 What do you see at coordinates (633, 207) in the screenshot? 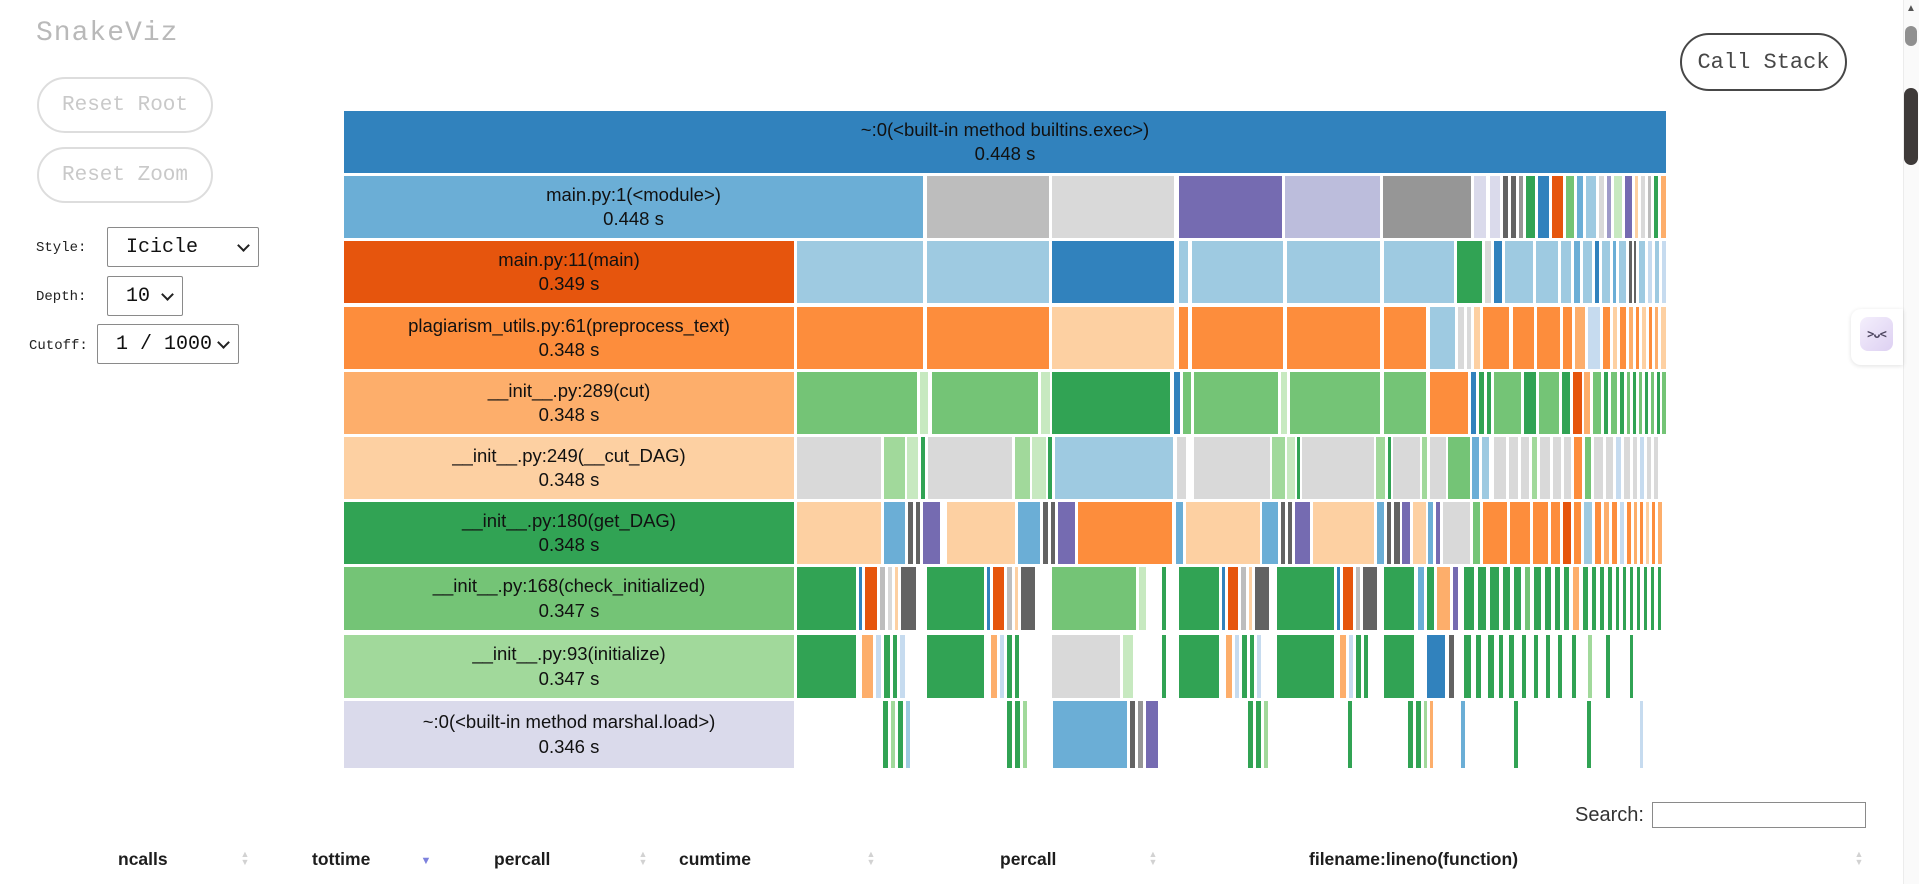
I see `icicle-segment: main.py:1(<module>) 0.448 s` at bounding box center [633, 207].